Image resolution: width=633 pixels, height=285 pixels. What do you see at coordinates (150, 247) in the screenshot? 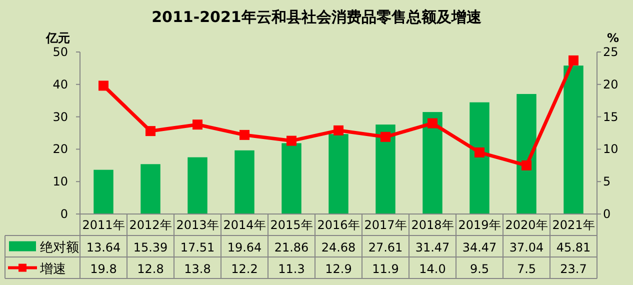
I see `data-label: 15.39` at bounding box center [150, 247].